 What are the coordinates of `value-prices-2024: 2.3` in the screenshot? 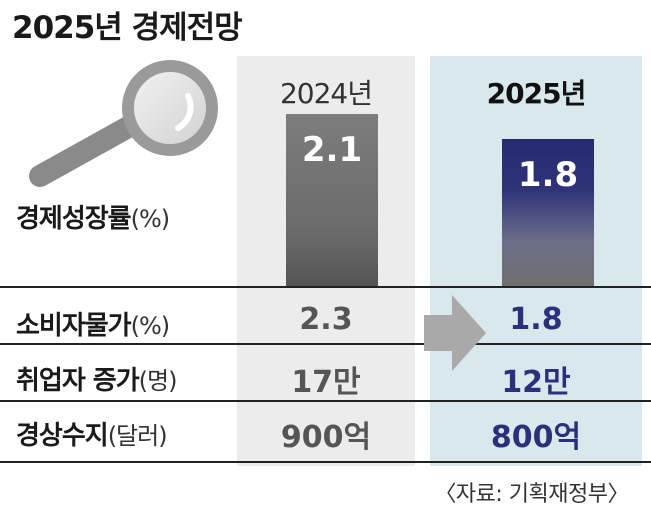 It's located at (326, 319).